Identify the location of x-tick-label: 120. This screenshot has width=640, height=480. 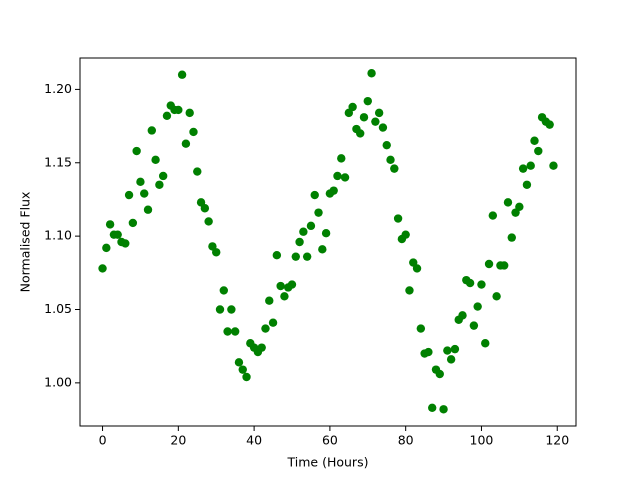
(557, 440).